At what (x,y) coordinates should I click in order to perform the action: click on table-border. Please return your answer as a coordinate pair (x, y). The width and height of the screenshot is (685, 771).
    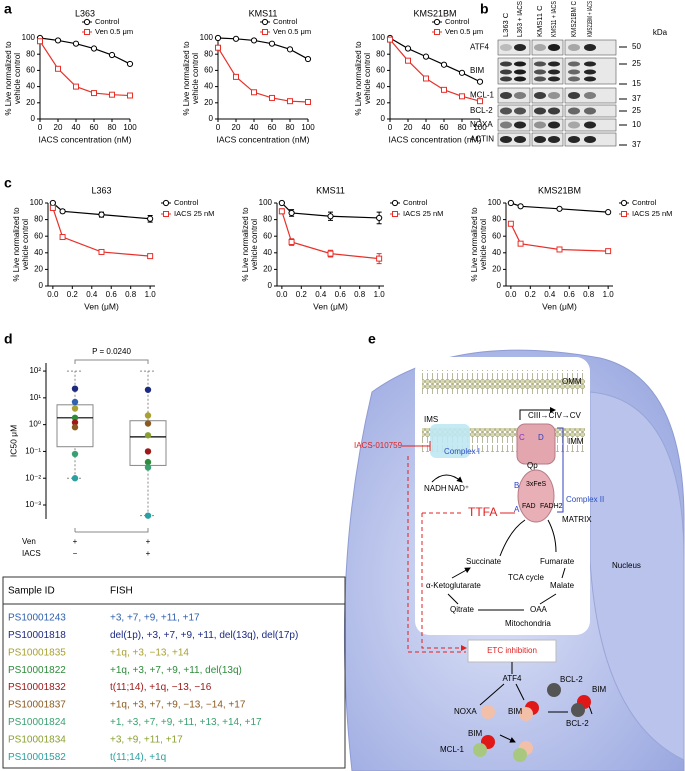
    Looking at the image, I should click on (174, 672).